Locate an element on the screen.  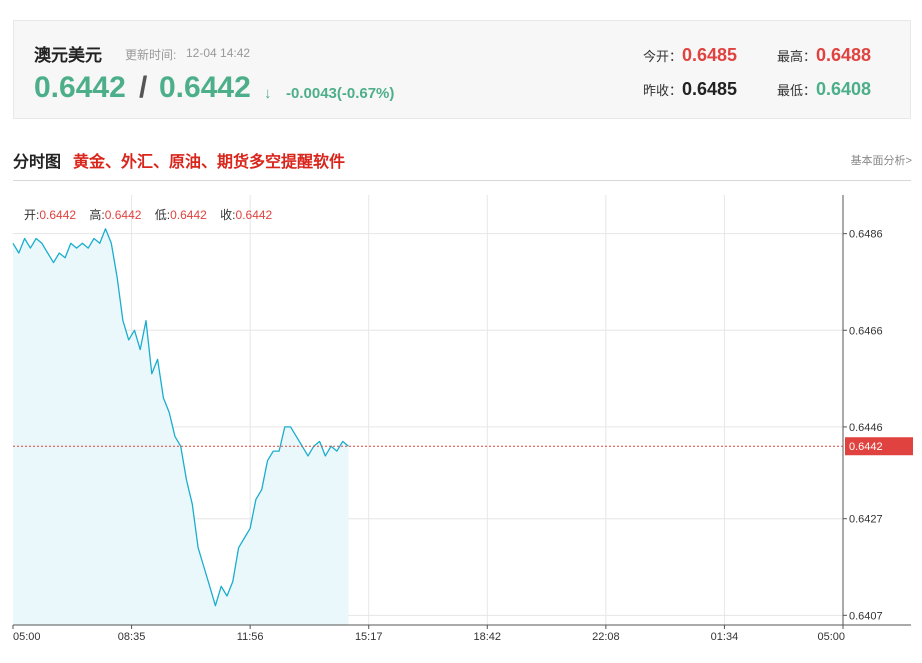
fundamentals-link: 基本面分析> is located at coordinates (881, 161).